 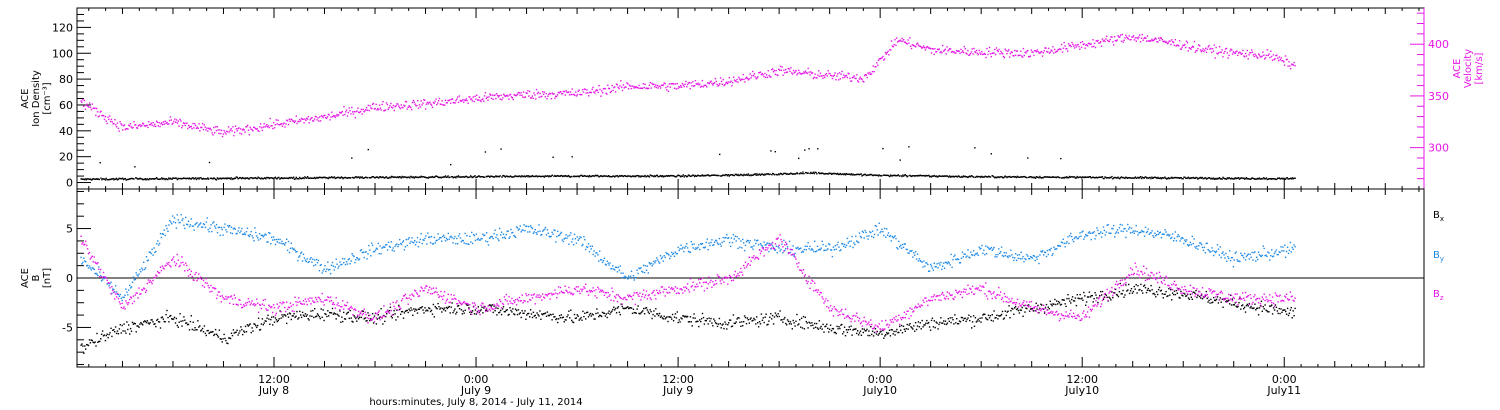 I want to click on y-axis-title-line: ACE, so click(x=25, y=278).